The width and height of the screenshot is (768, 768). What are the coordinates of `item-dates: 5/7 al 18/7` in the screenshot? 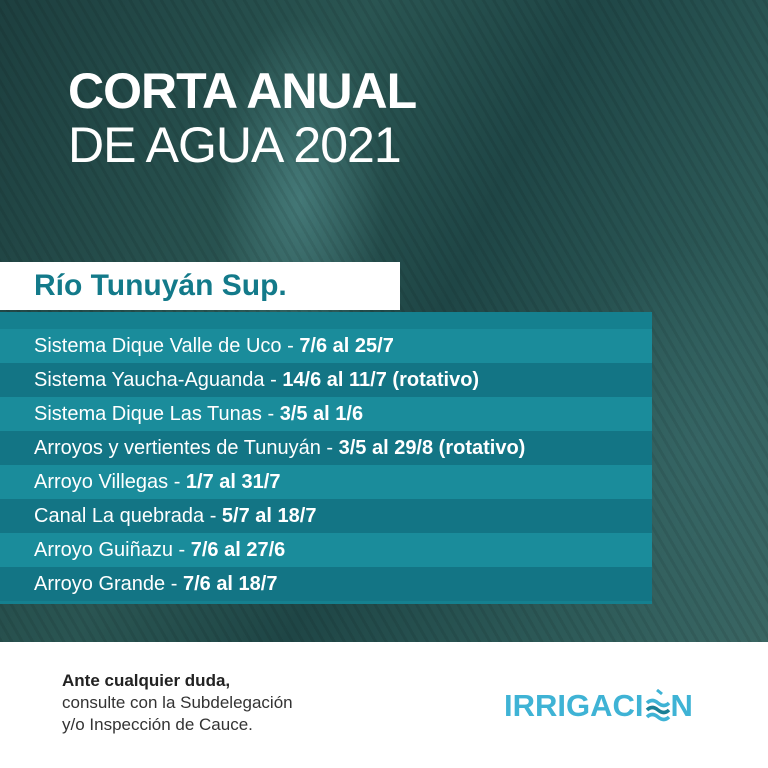 It's located at (269, 516).